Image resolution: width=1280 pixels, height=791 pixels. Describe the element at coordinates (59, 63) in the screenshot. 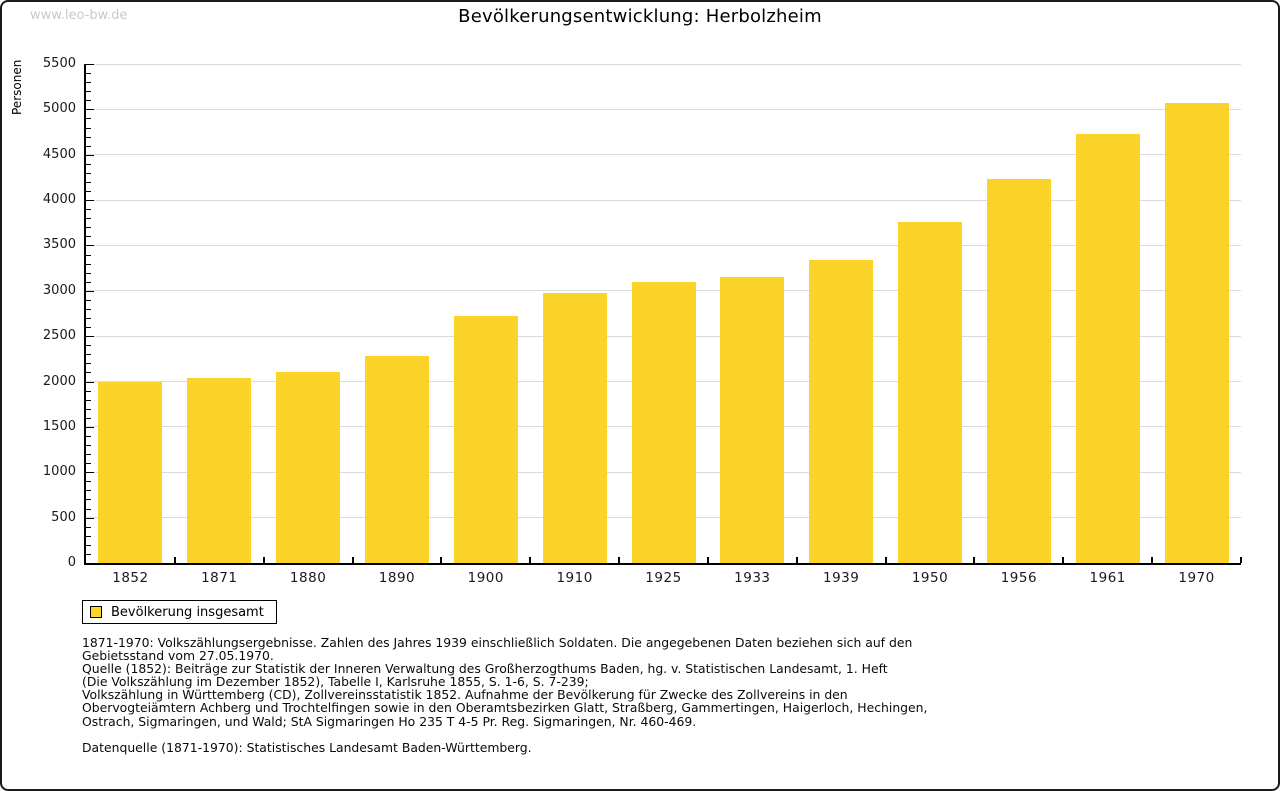

I see `y-tick-label: 5500` at that location.